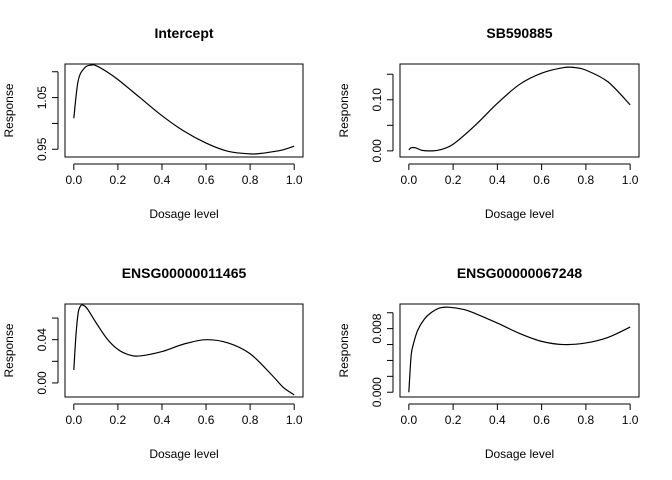 Image resolution: width=672 pixels, height=480 pixels. Describe the element at coordinates (42, 340) in the screenshot. I see `y-tick-label: 0.04` at that location.